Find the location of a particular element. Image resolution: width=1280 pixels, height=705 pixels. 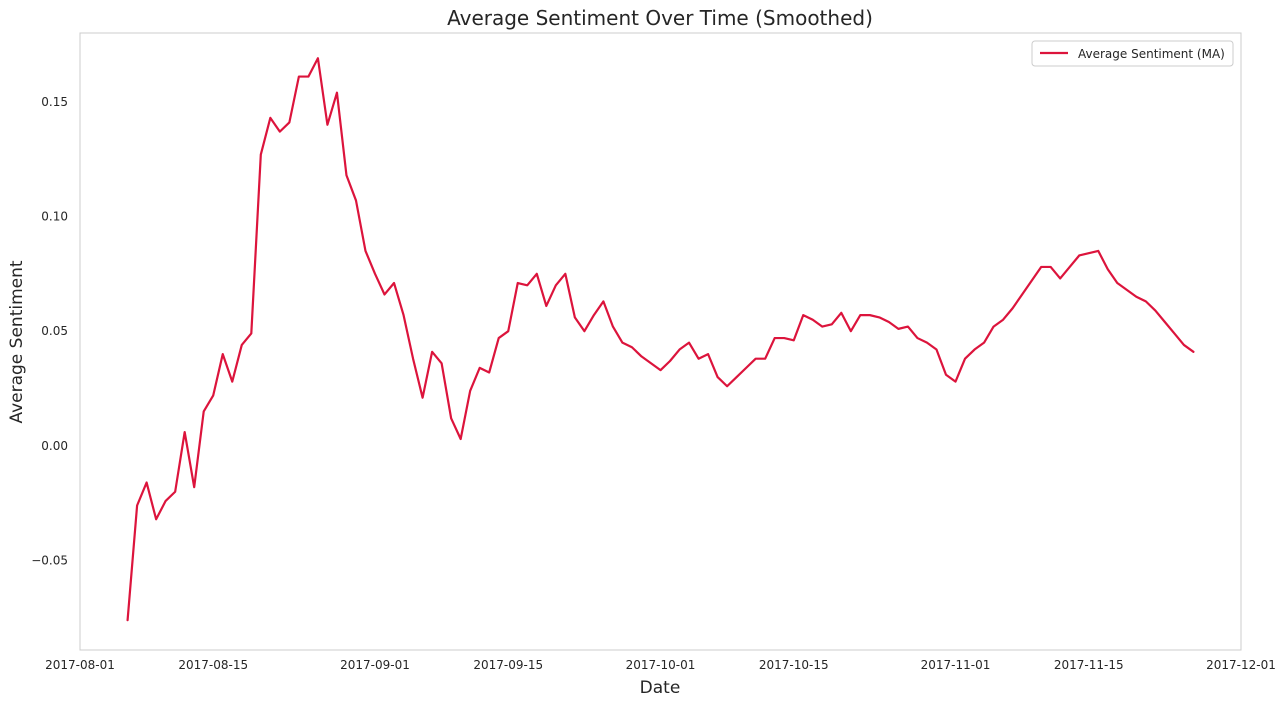

y-axis-label: Average Sentiment is located at coordinates (17, 341).